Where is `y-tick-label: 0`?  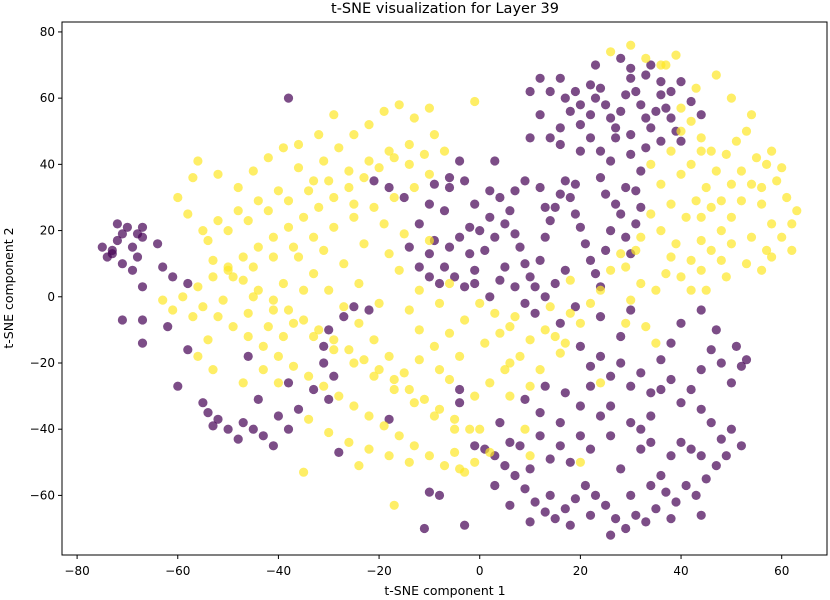 y-tick-label: 0 is located at coordinates (51, 297).